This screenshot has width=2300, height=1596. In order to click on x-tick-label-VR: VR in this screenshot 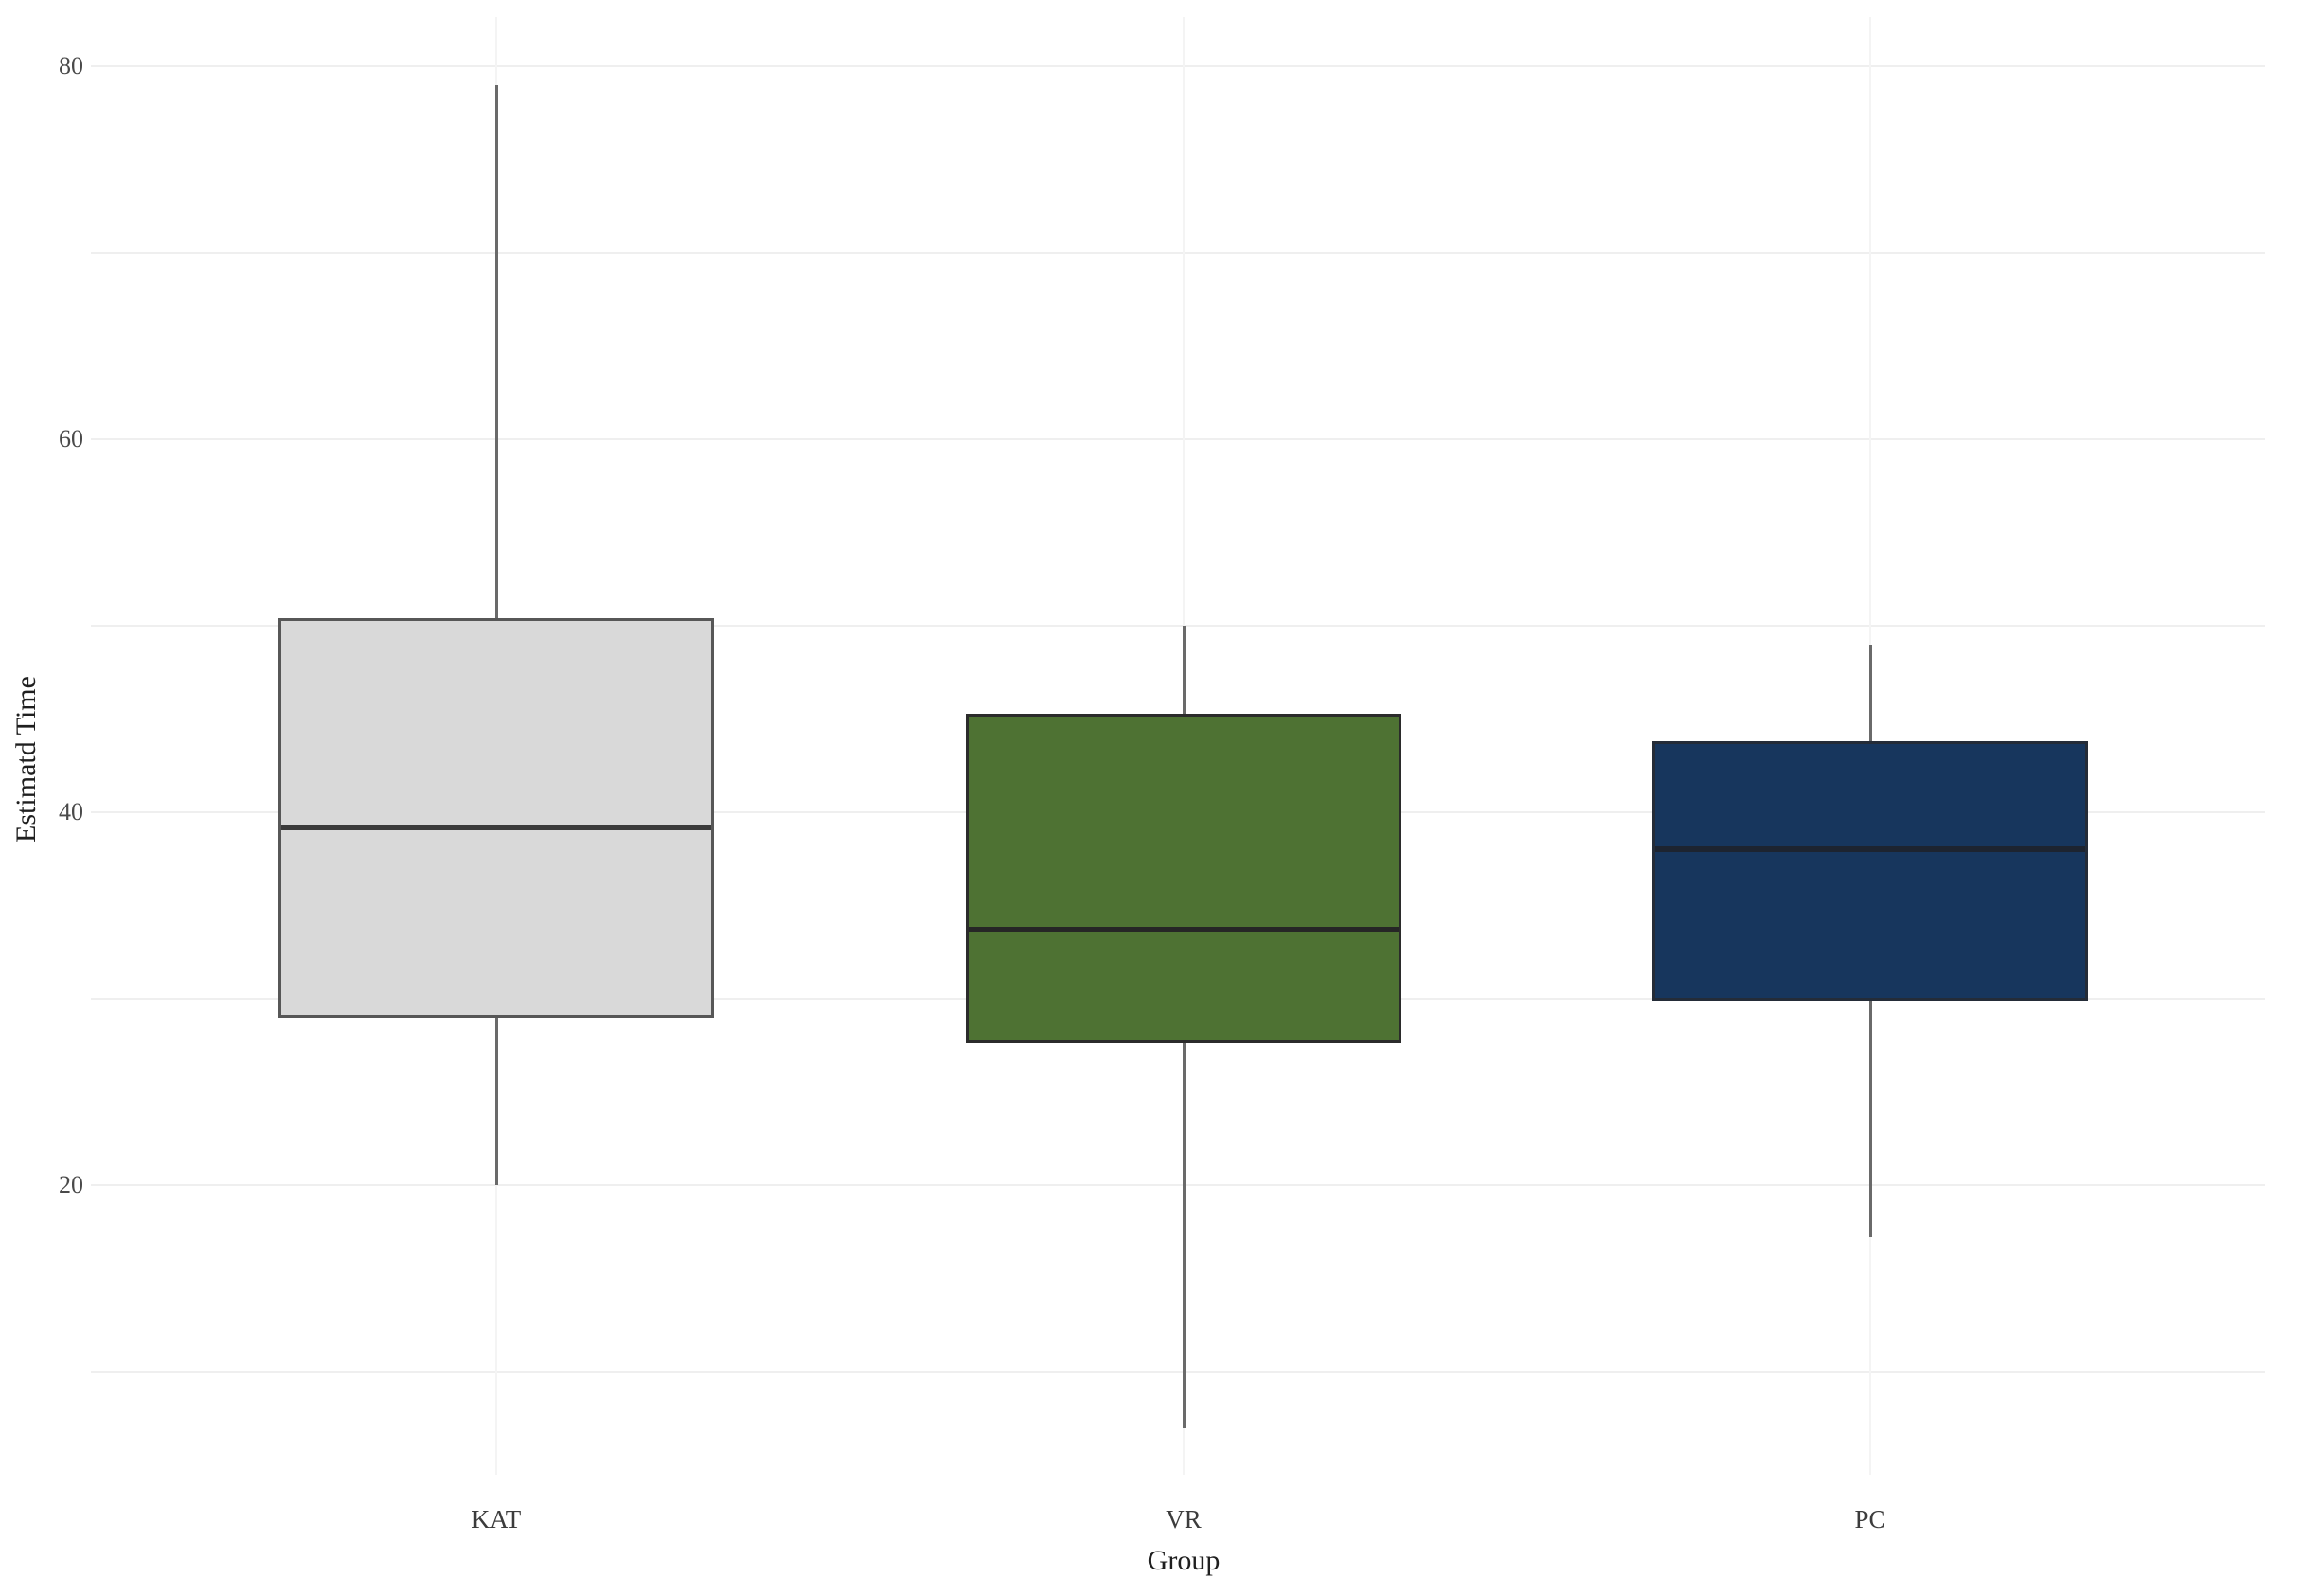, I will do `click(1184, 1519)`.